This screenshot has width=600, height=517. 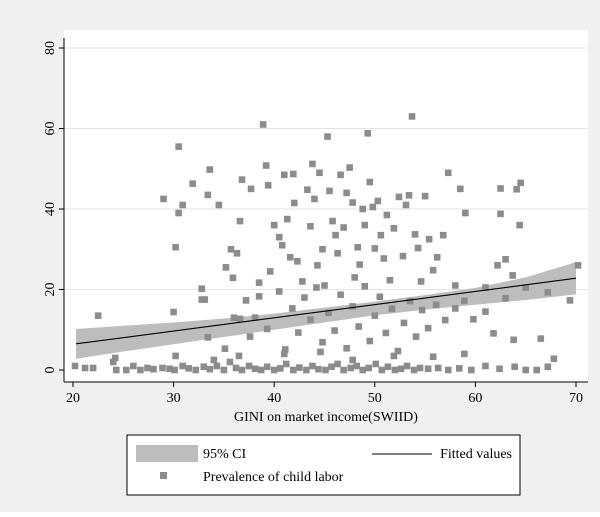 What do you see at coordinates (50, 48) in the screenshot?
I see `y-tick-label-80: 80` at bounding box center [50, 48].